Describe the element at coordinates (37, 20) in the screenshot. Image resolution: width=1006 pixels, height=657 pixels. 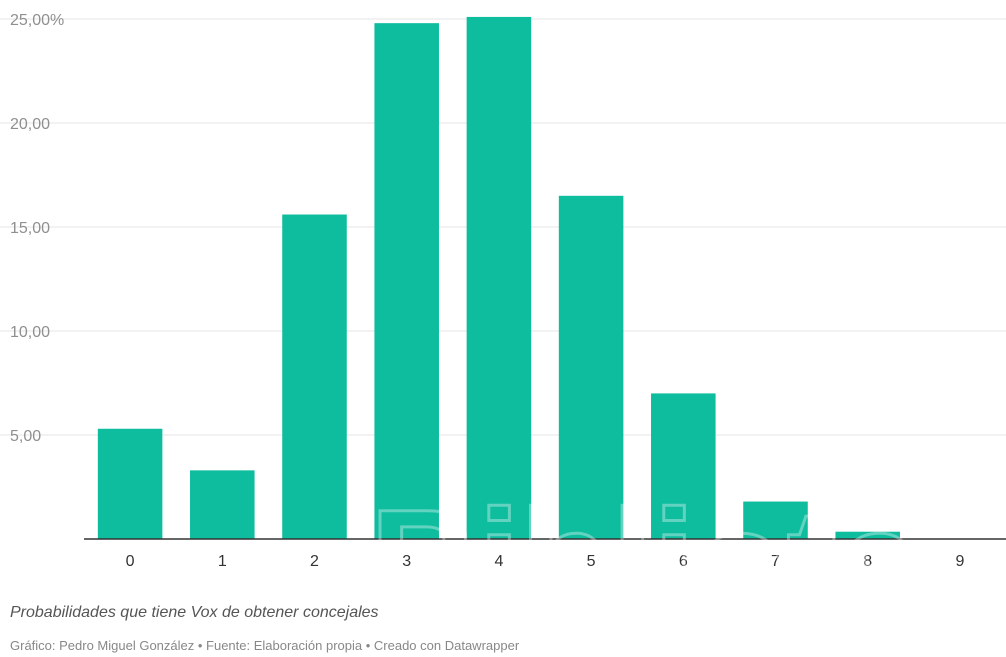
I see `y-tick-label: 25,00%` at that location.